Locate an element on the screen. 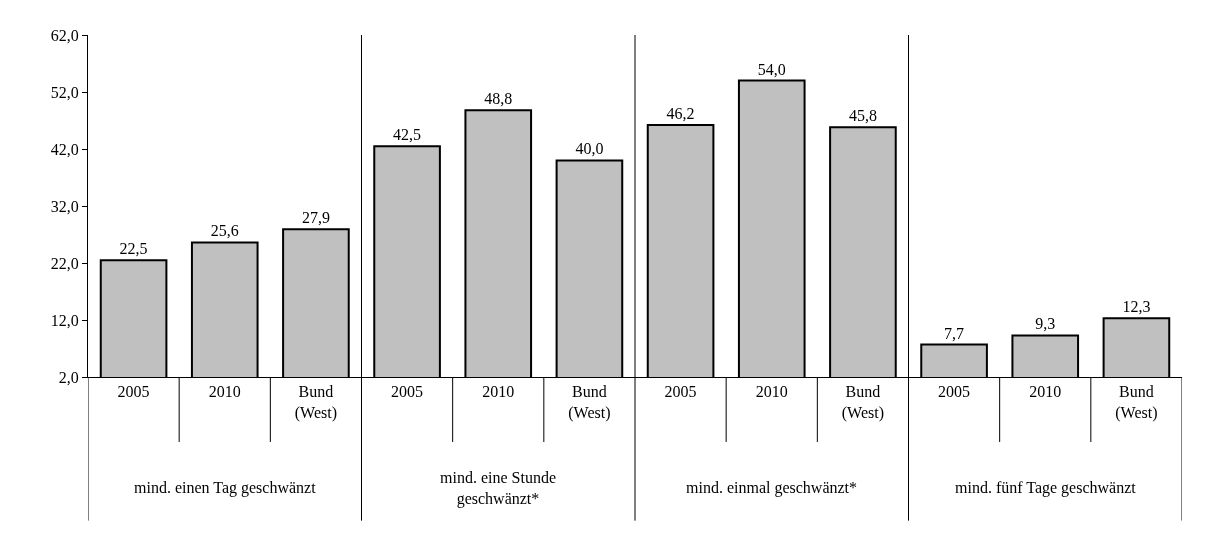  data-label: 27,9 is located at coordinates (315, 218).